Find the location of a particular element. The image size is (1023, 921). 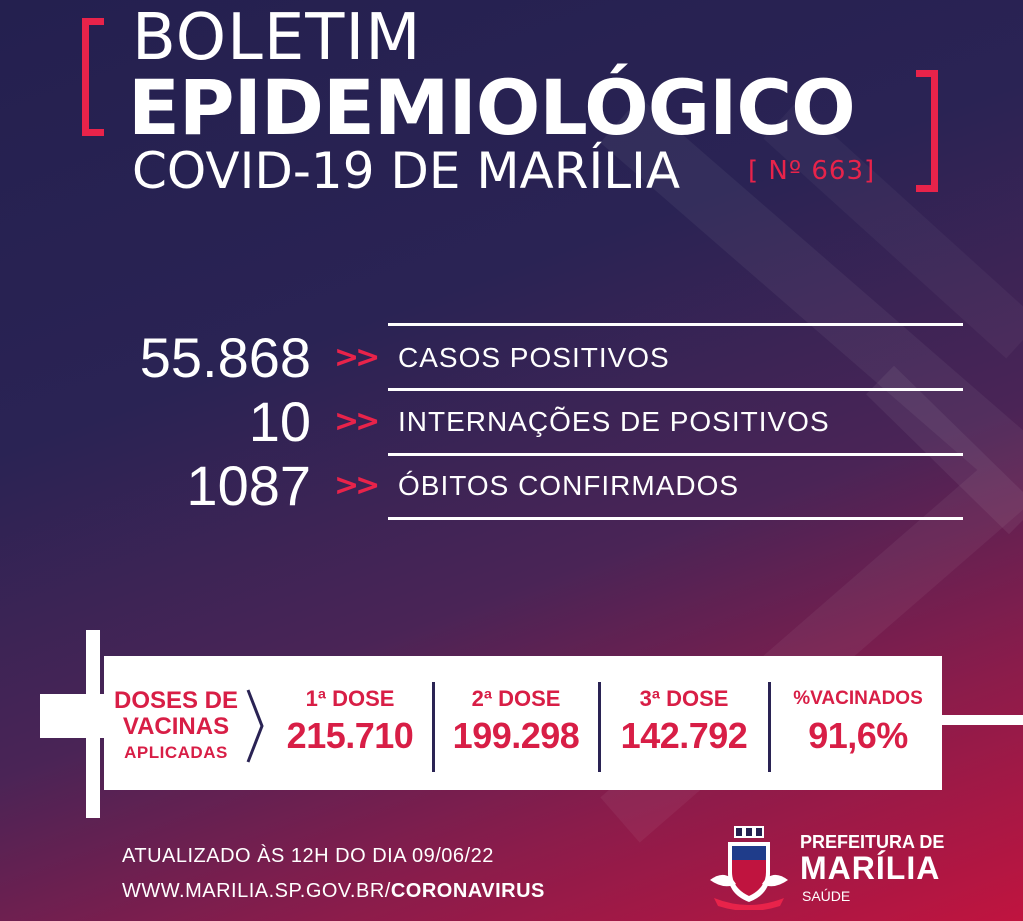

prefeitura-line2: MARÍLIA is located at coordinates (870, 868).